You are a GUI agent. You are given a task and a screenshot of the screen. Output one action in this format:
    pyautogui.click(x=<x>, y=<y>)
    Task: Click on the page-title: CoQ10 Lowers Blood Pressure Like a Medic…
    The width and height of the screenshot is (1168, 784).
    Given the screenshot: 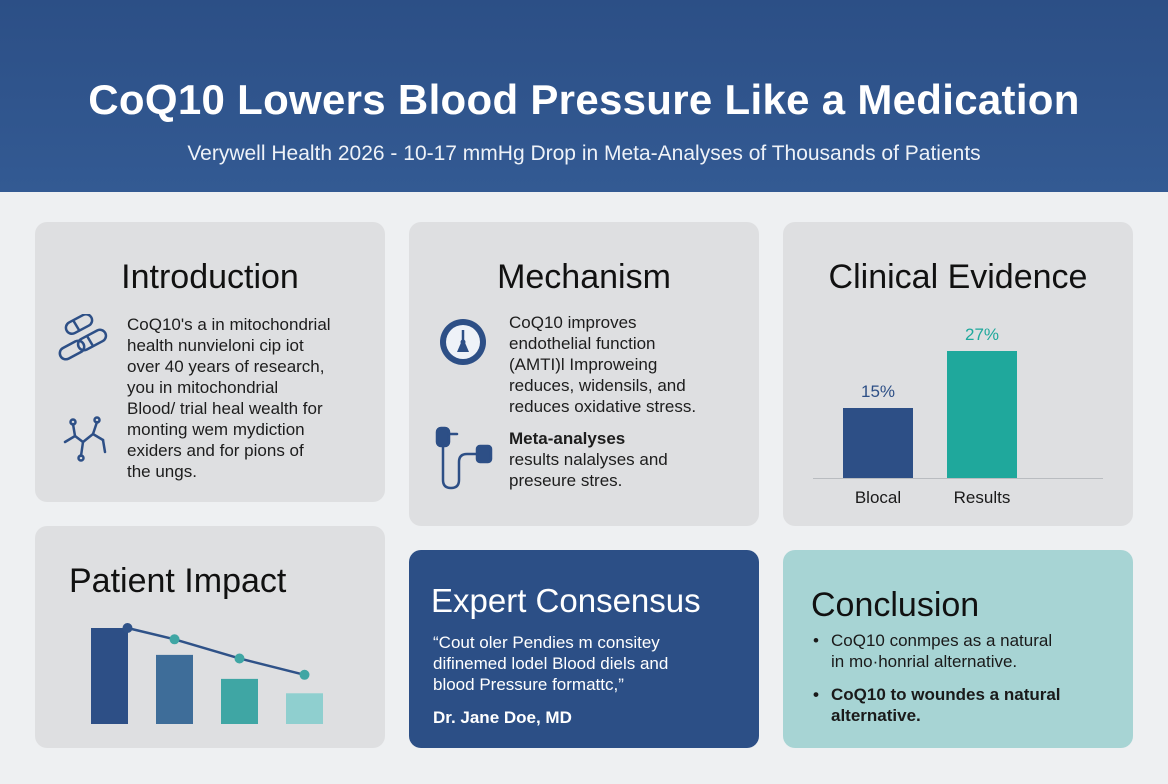 What is the action you would take?
    pyautogui.click(x=584, y=99)
    